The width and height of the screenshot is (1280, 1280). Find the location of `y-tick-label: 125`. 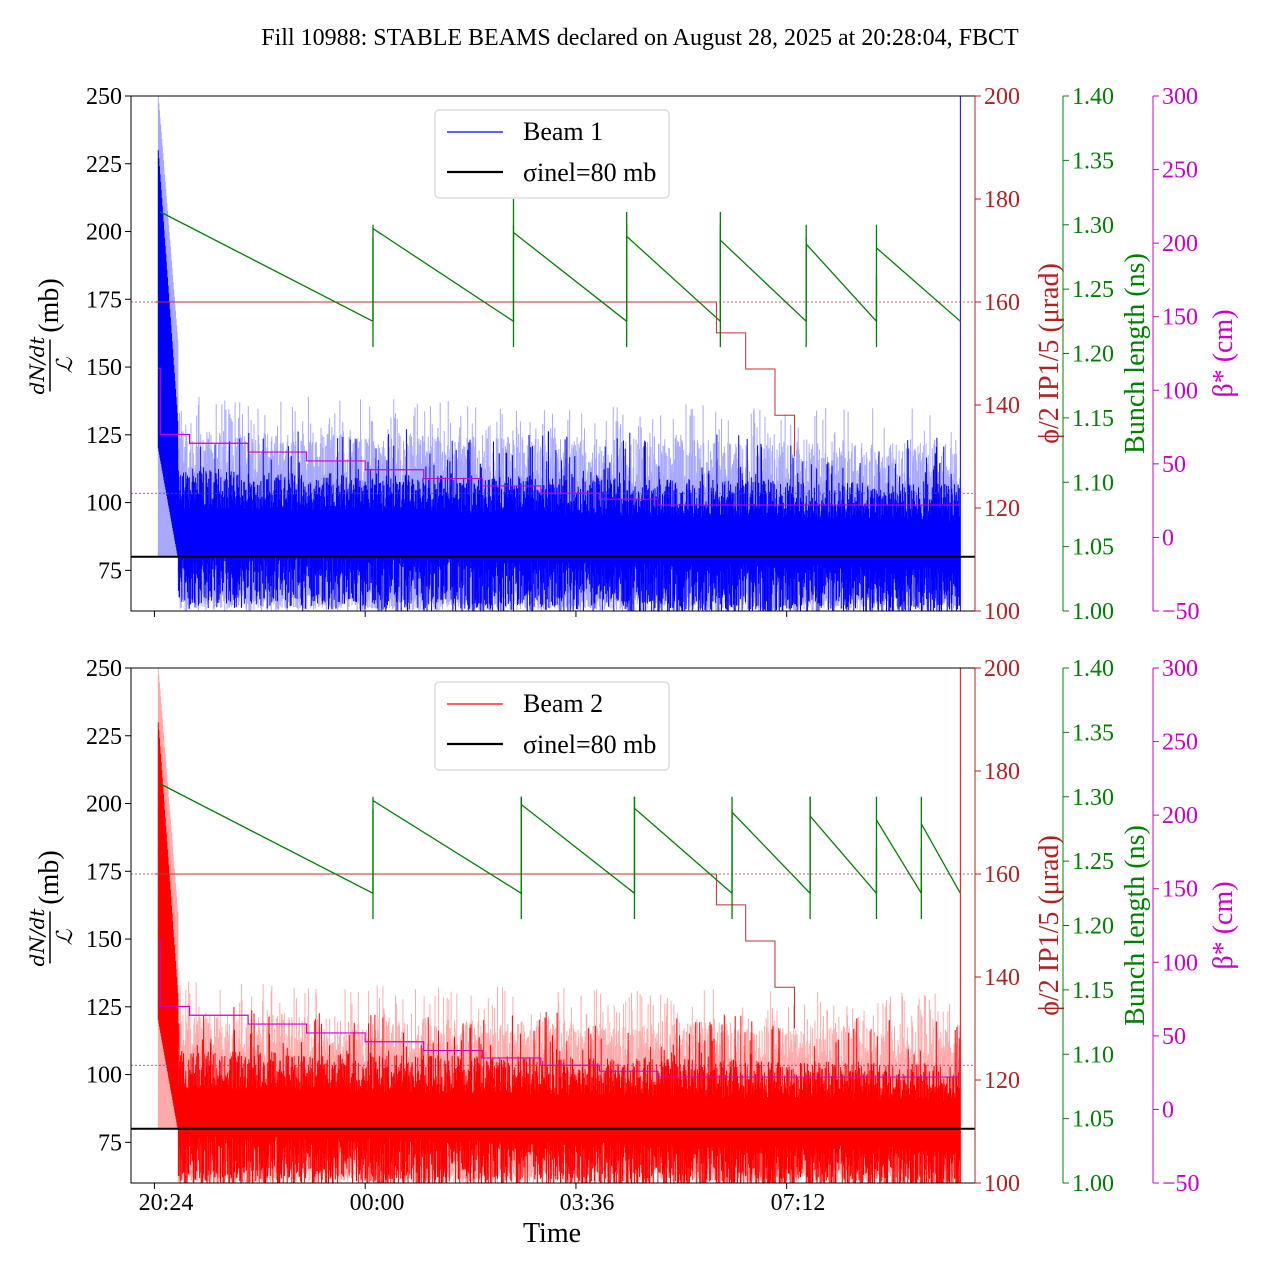

y-tick-label: 125 is located at coordinates (104, 436).